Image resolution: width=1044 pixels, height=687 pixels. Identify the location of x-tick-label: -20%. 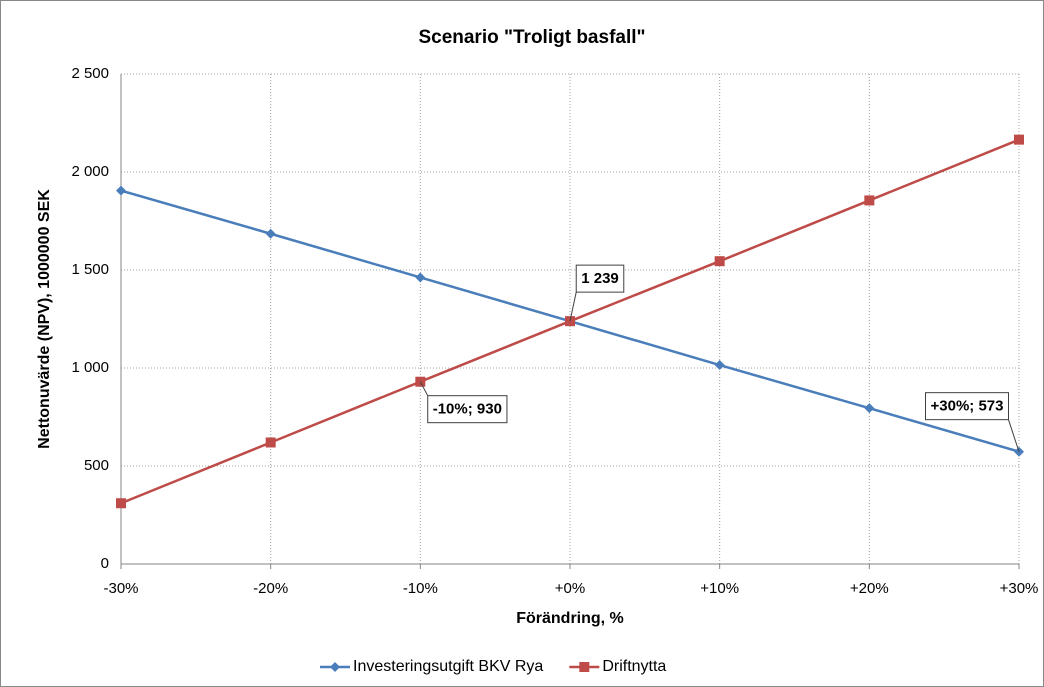
(270, 588).